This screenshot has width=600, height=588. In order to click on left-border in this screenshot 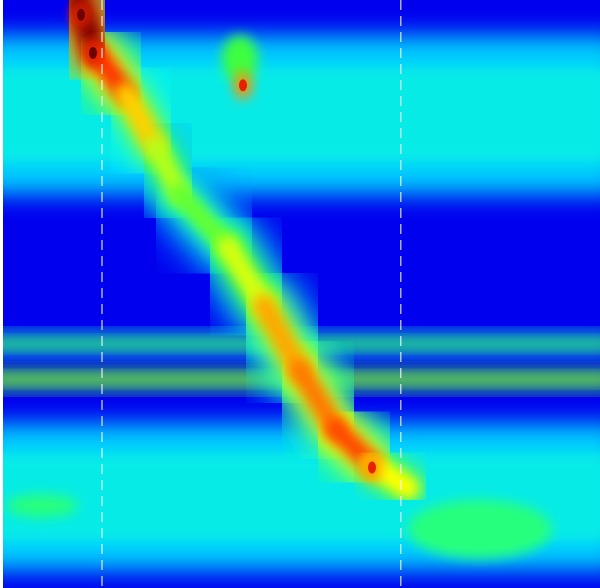, I will do `click(1, 294)`.